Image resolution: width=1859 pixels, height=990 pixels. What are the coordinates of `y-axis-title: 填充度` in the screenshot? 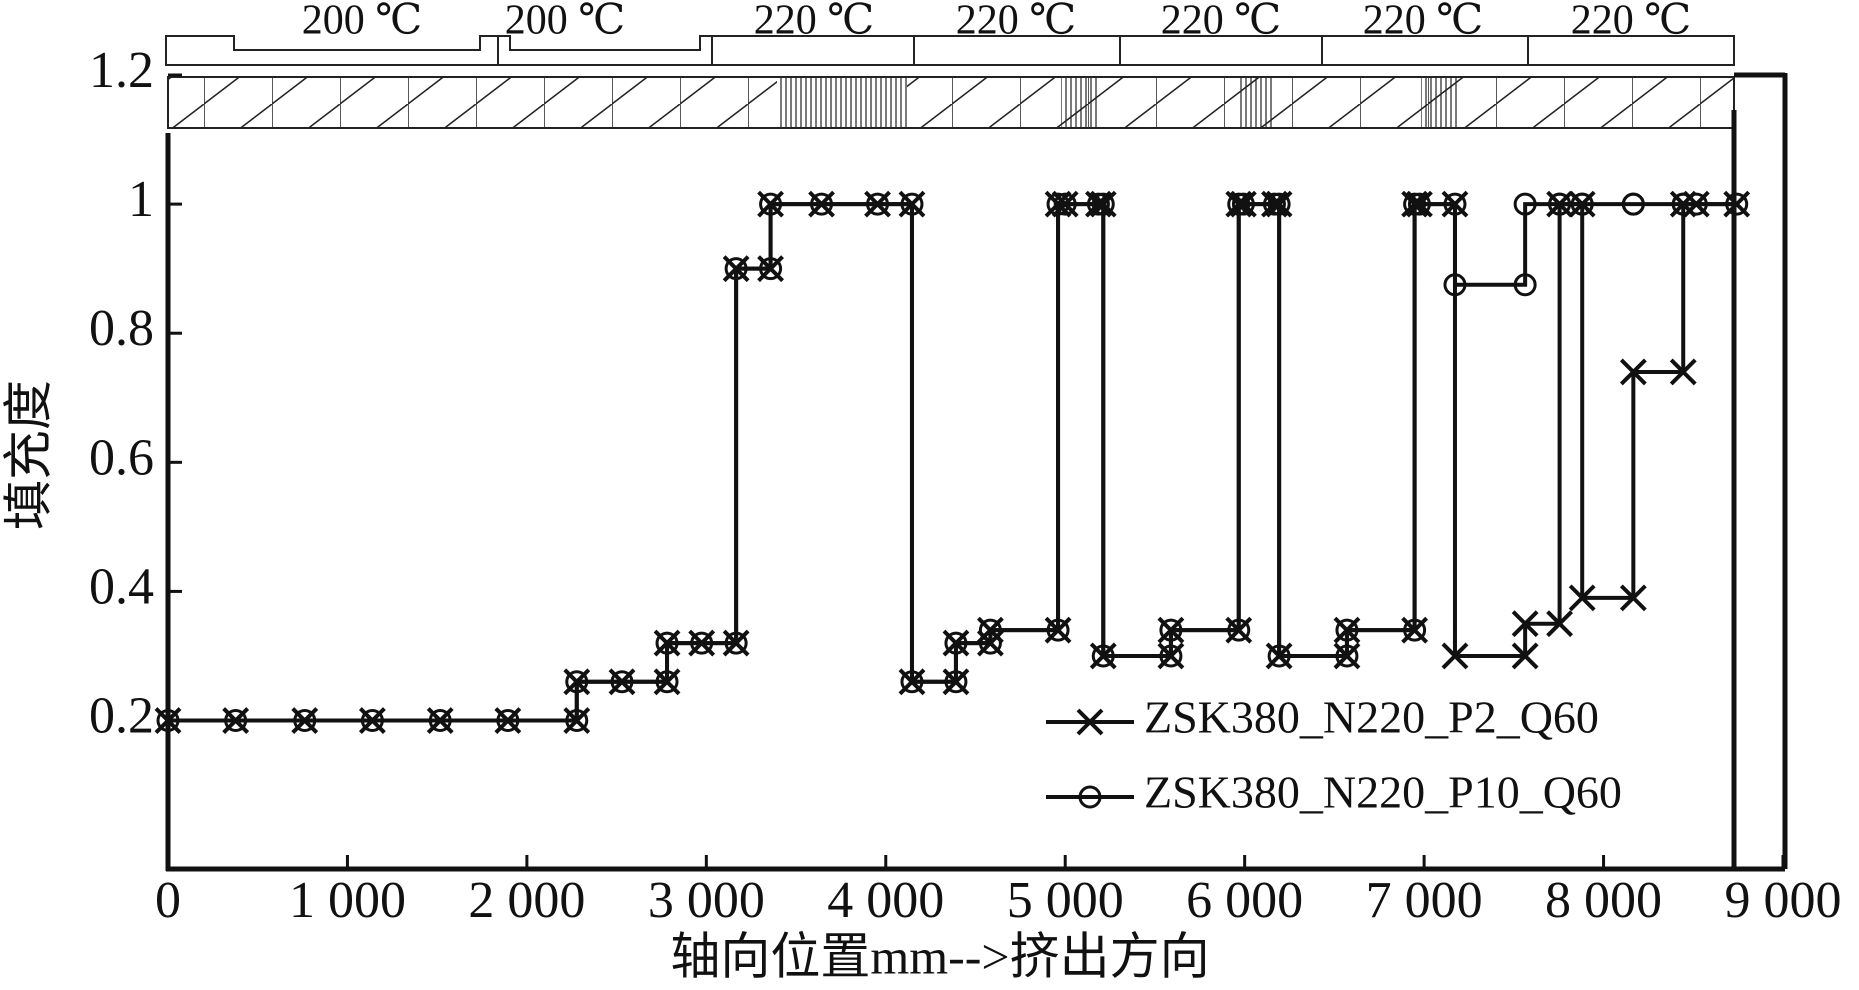 It's located at (28, 455).